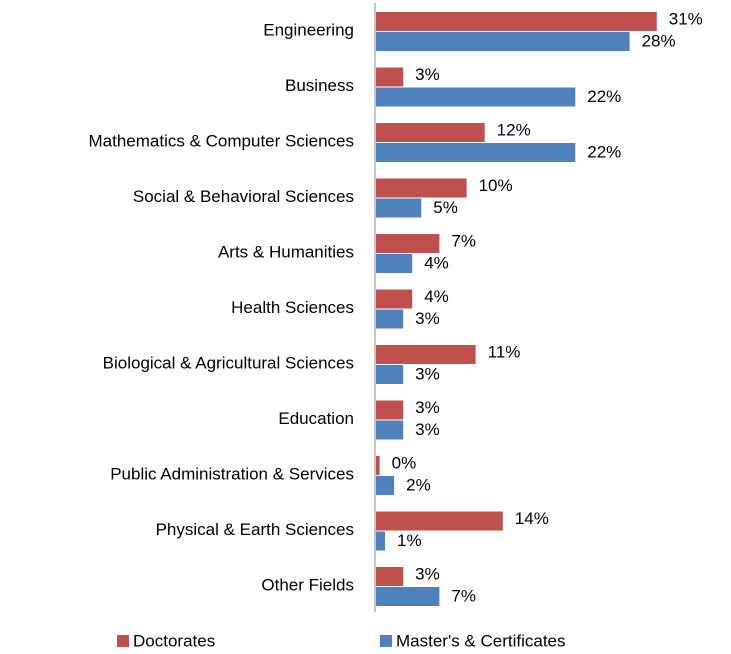 Image resolution: width=731 pixels, height=654 pixels. What do you see at coordinates (418, 484) in the screenshot?
I see `value-label: 2%` at bounding box center [418, 484].